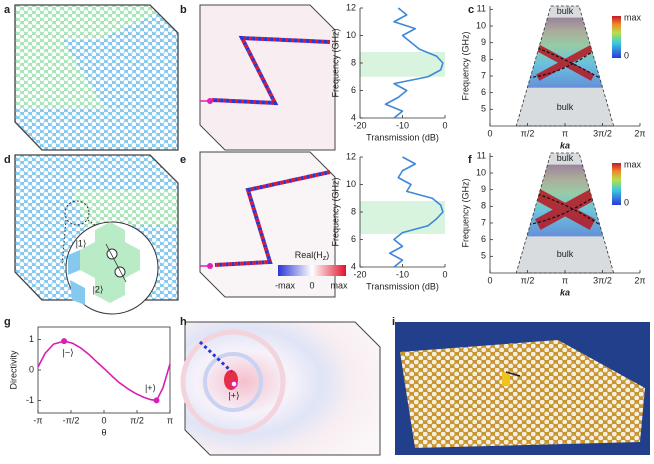 This screenshot has height=464, width=654. I want to click on panel-a-lattice, so click(96, 77).